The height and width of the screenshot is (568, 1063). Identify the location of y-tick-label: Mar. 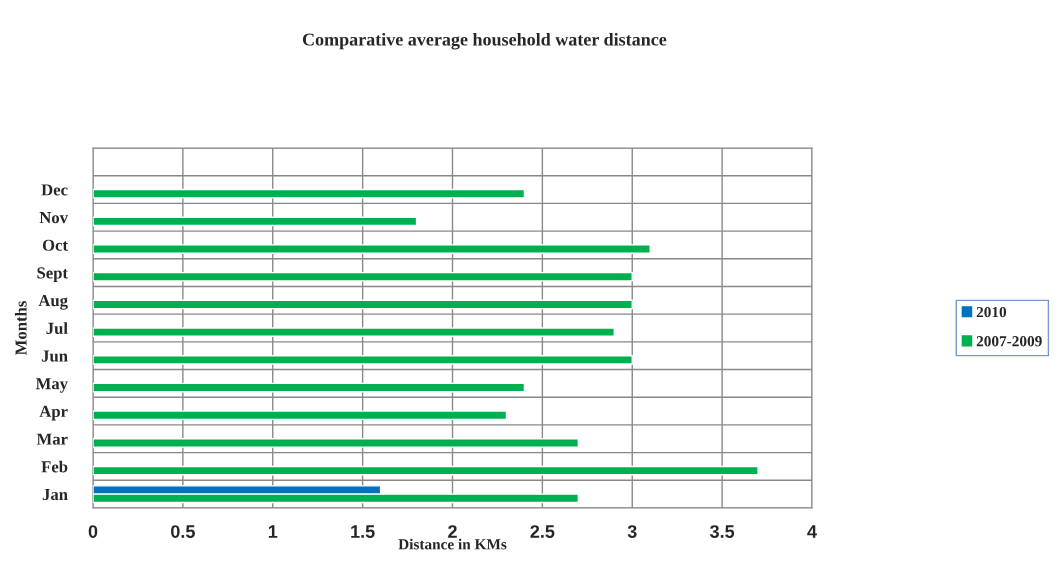
(52, 439).